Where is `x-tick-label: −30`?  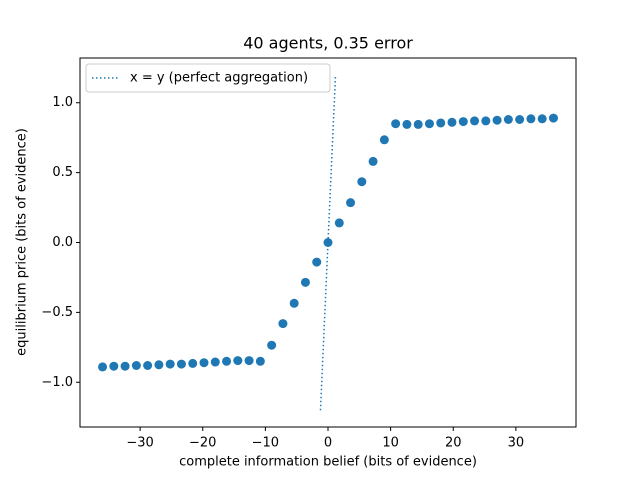 x-tick-label: −30 is located at coordinates (139, 443).